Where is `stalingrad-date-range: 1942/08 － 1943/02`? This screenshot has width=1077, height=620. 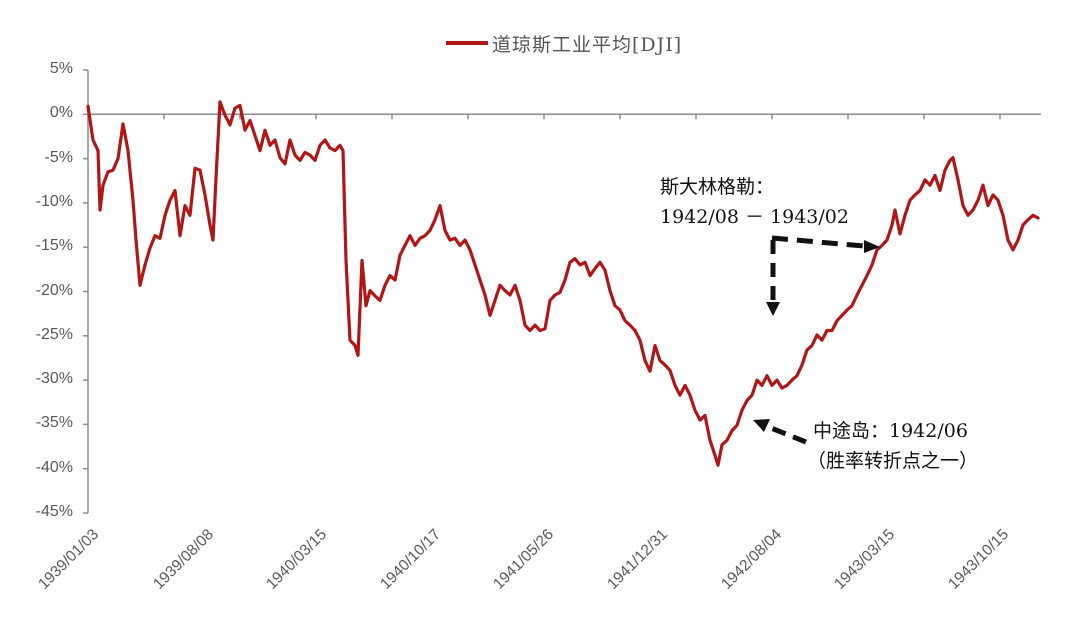
stalingrad-date-range: 1942/08 － 1943/02 is located at coordinates (754, 217).